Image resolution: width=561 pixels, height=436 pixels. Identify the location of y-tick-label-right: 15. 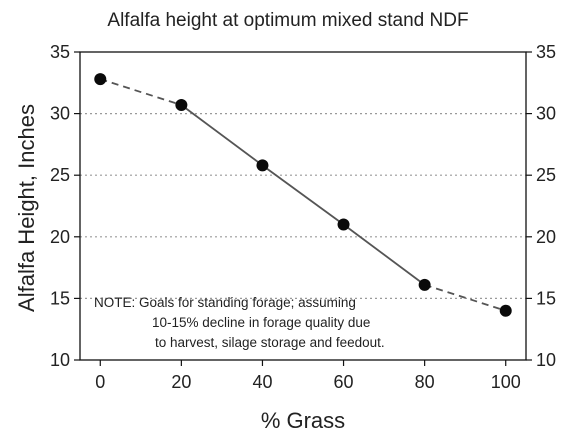
(546, 298).